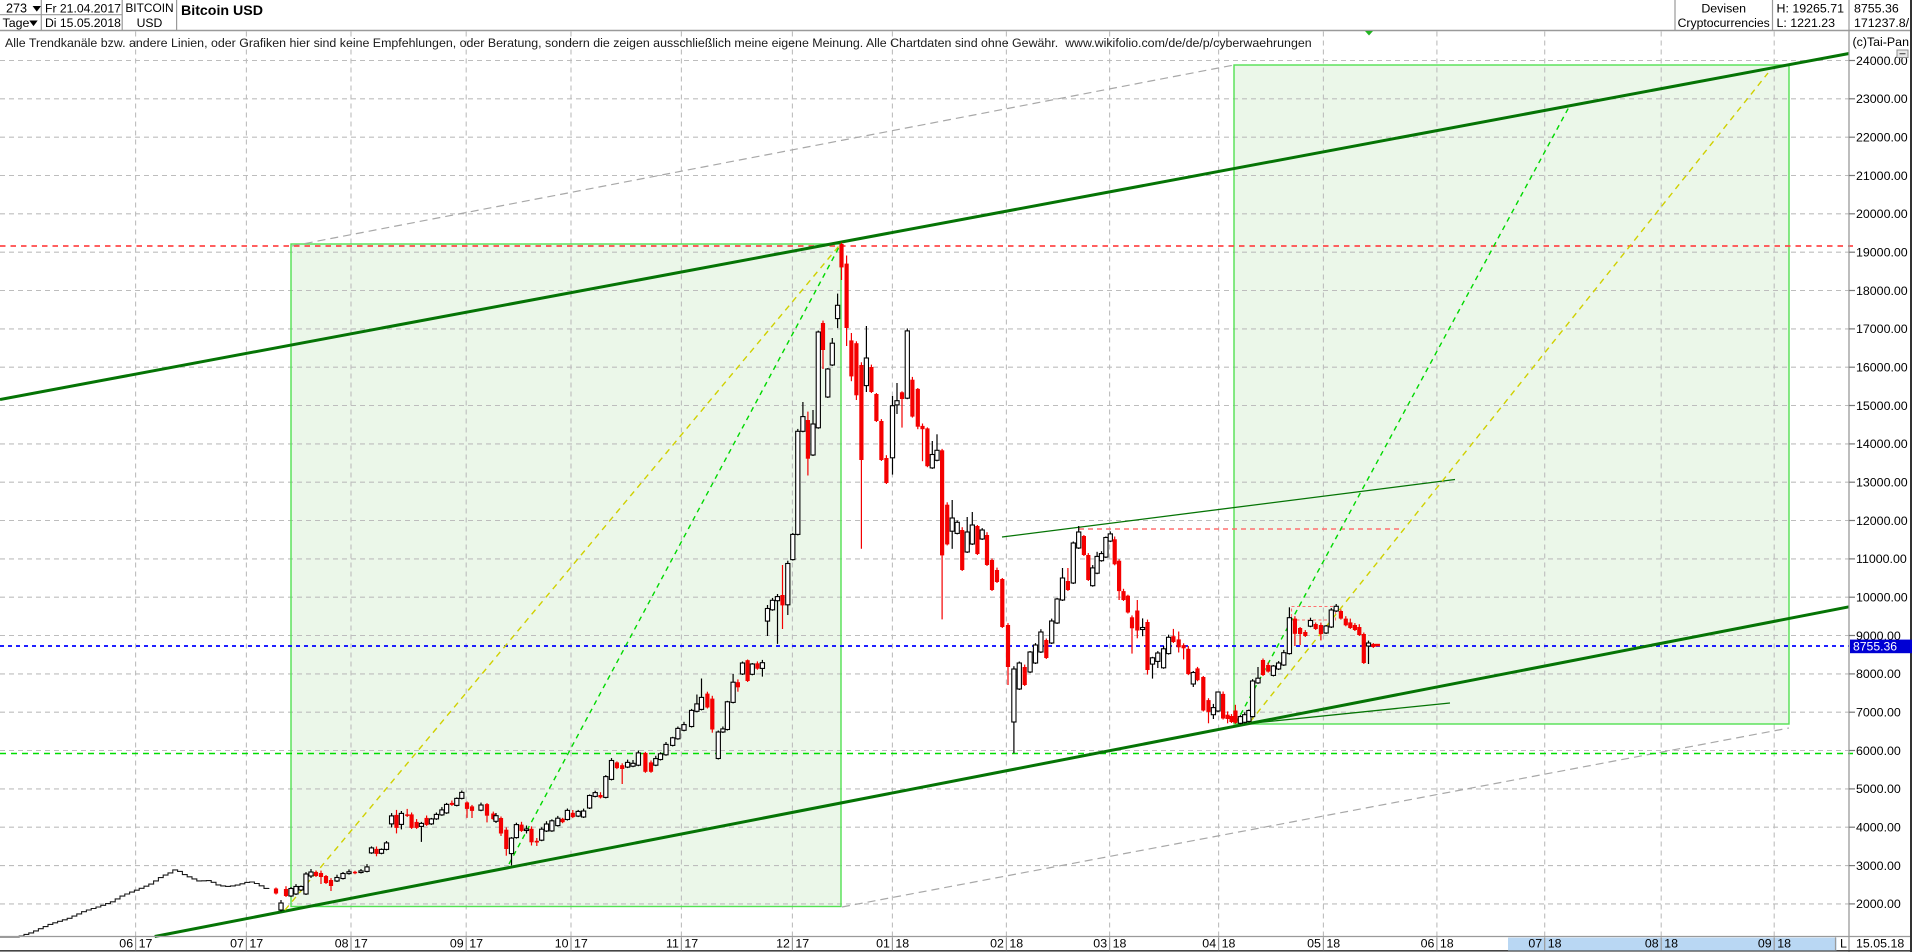 The width and height of the screenshot is (1912, 952). I want to click on svg-text: 273, so click(16, 9).